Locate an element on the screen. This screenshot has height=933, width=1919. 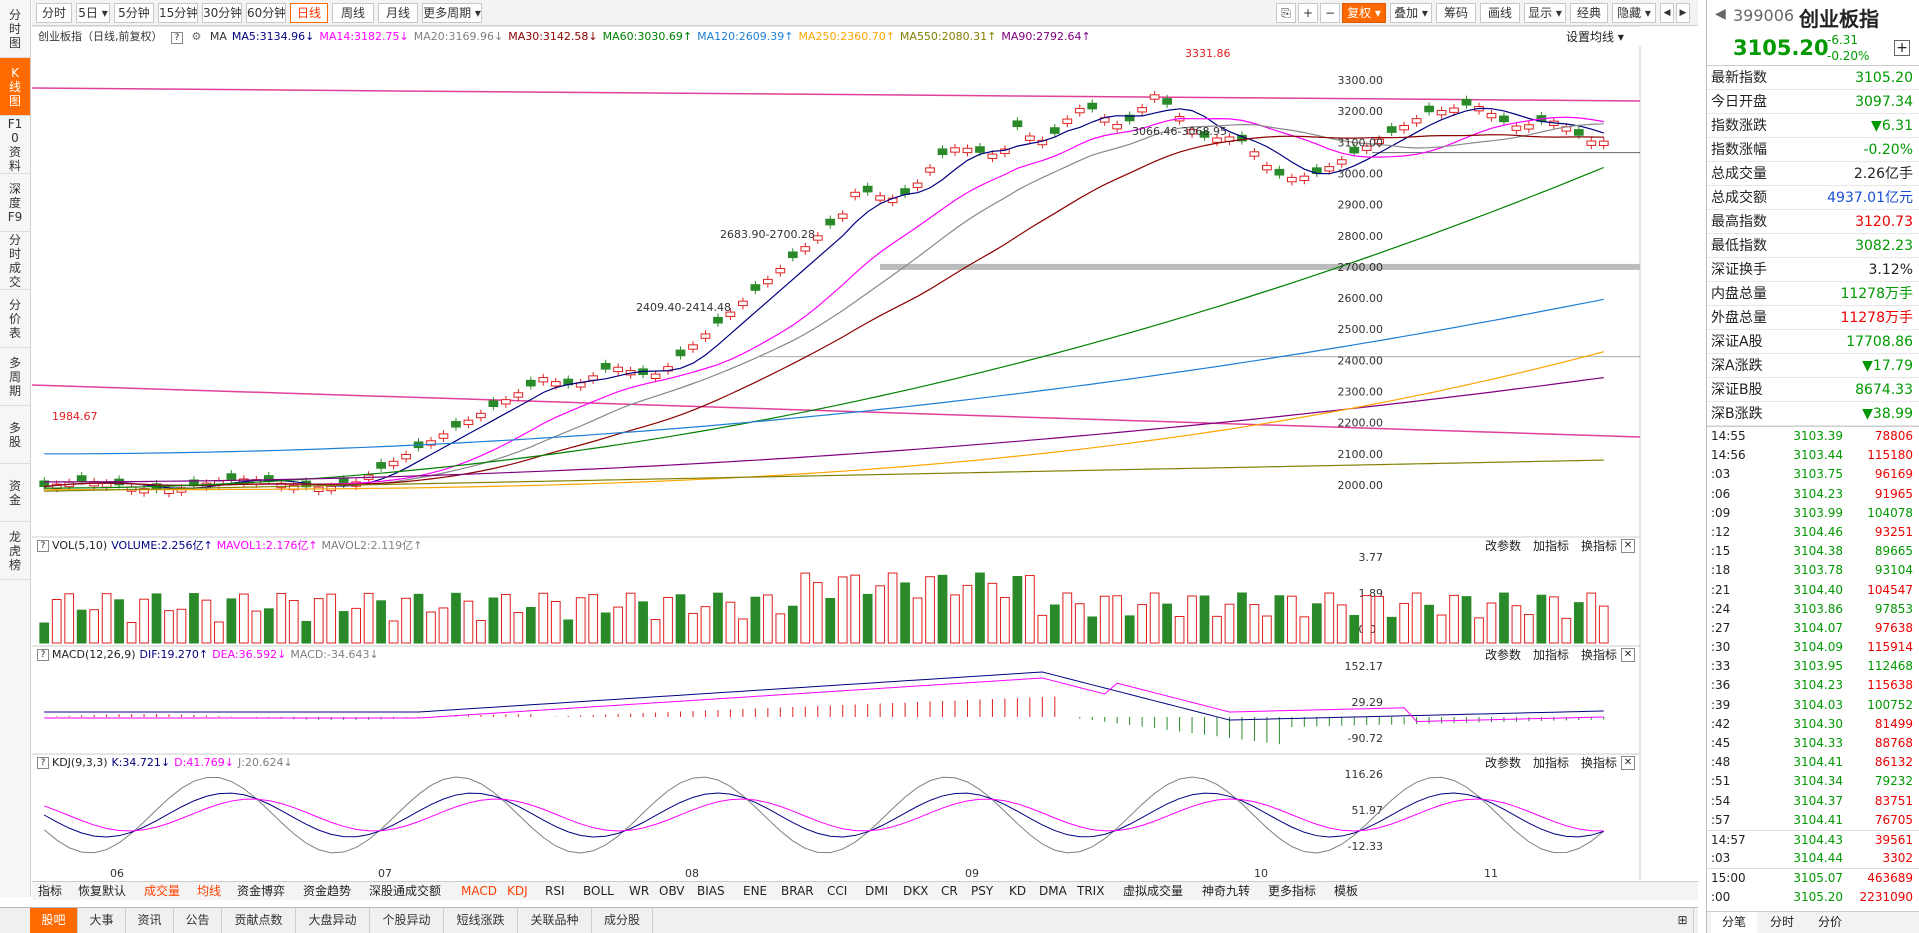
bottom-tab-9: 成分股 is located at coordinates (622, 920).